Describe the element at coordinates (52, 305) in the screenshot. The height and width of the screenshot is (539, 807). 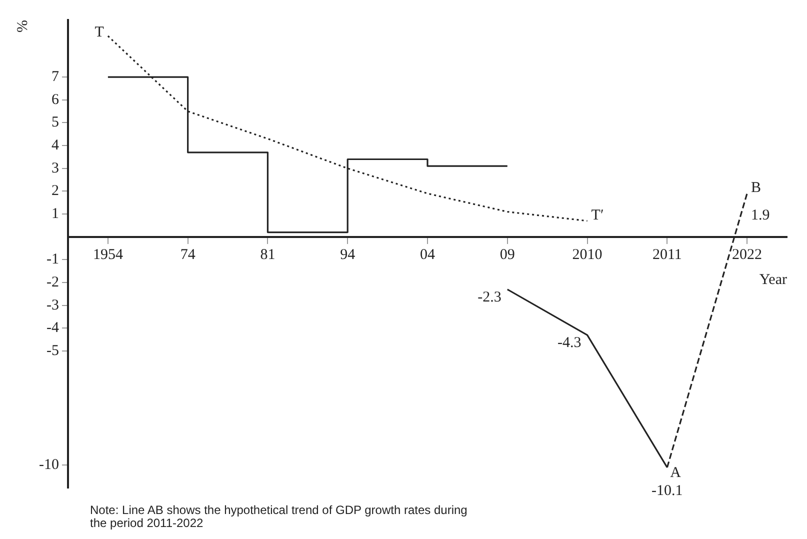
I see `y-tick-label: -3` at that location.